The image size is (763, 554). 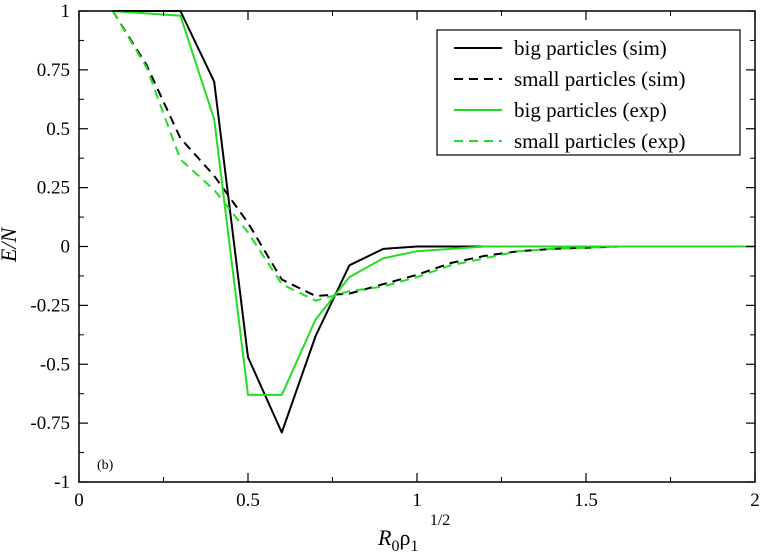 I want to click on legend-box, so click(x=588, y=92).